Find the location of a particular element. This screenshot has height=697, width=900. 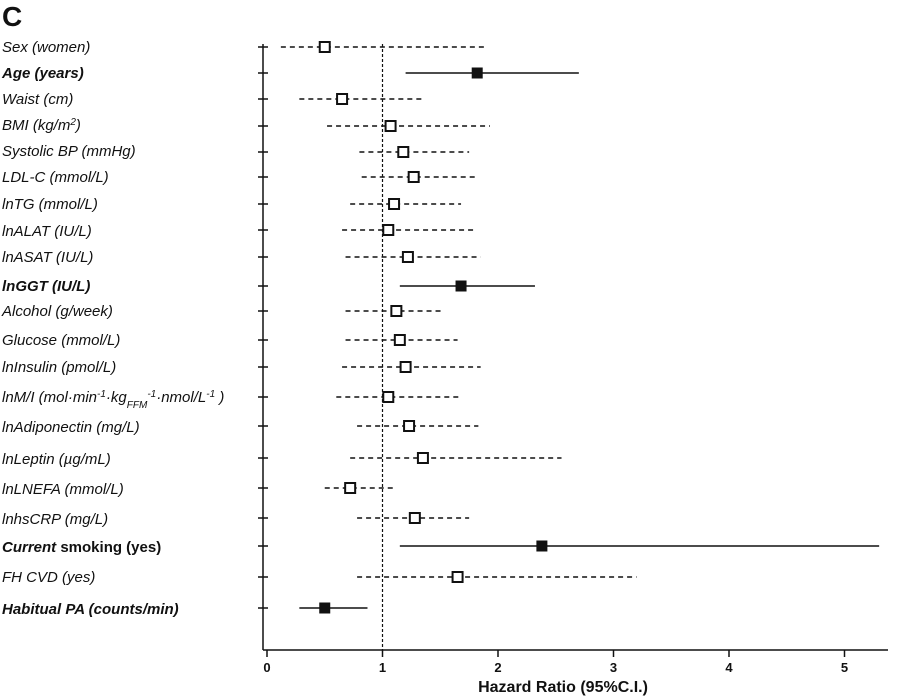

row-label: lnLNEFA (mmol/L) is located at coordinates (63, 489).